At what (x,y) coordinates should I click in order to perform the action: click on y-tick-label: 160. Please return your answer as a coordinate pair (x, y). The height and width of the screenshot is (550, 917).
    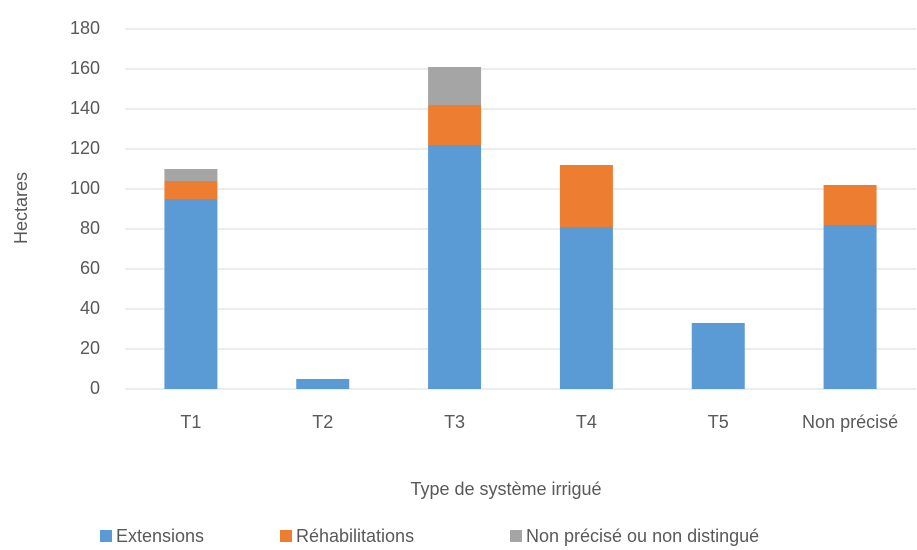
    Looking at the image, I should click on (85, 68).